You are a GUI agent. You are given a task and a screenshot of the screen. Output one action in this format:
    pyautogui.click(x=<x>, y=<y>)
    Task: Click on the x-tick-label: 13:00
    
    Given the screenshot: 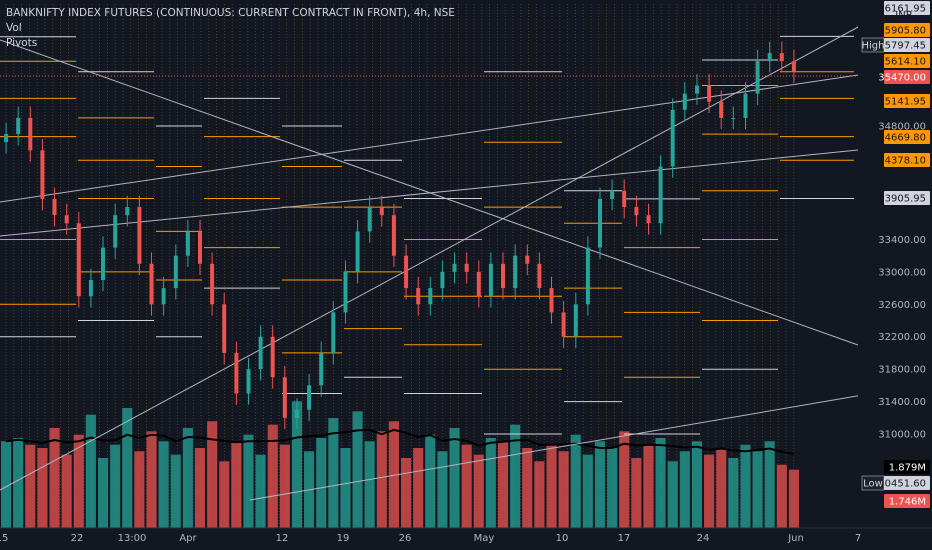 What is the action you would take?
    pyautogui.click(x=132, y=538)
    